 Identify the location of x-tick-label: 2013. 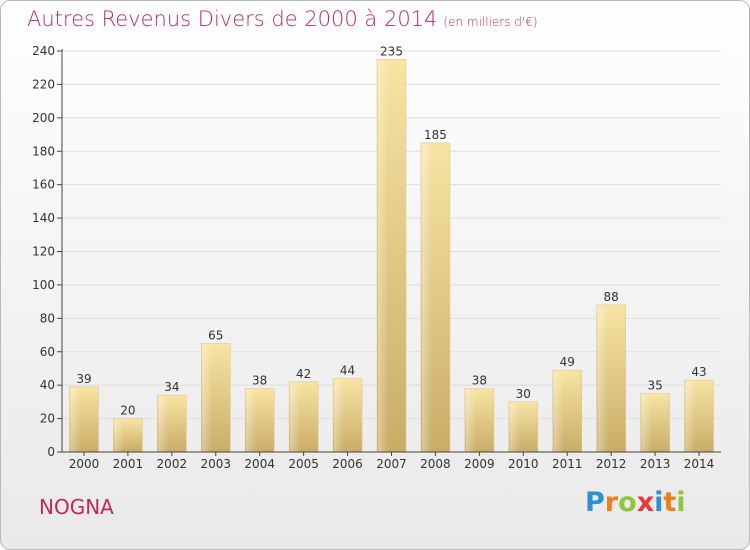
(655, 464).